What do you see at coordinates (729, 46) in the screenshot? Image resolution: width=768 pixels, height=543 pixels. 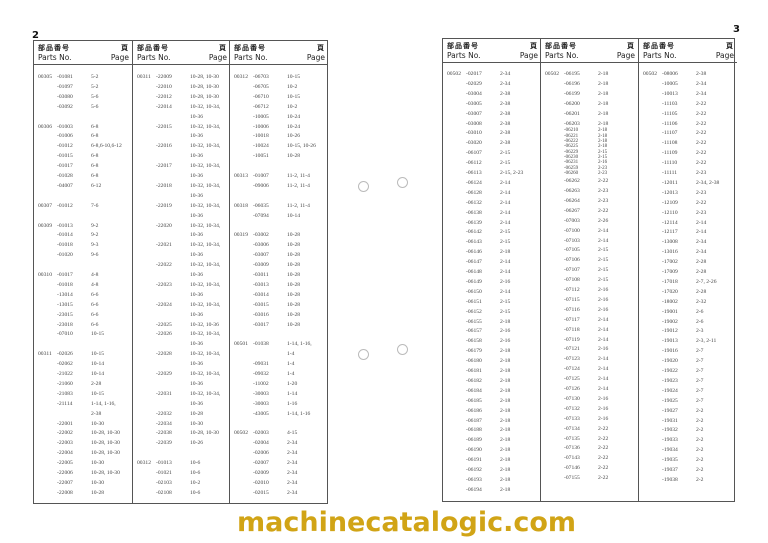 I see `header-page-jp: 頁` at bounding box center [729, 46].